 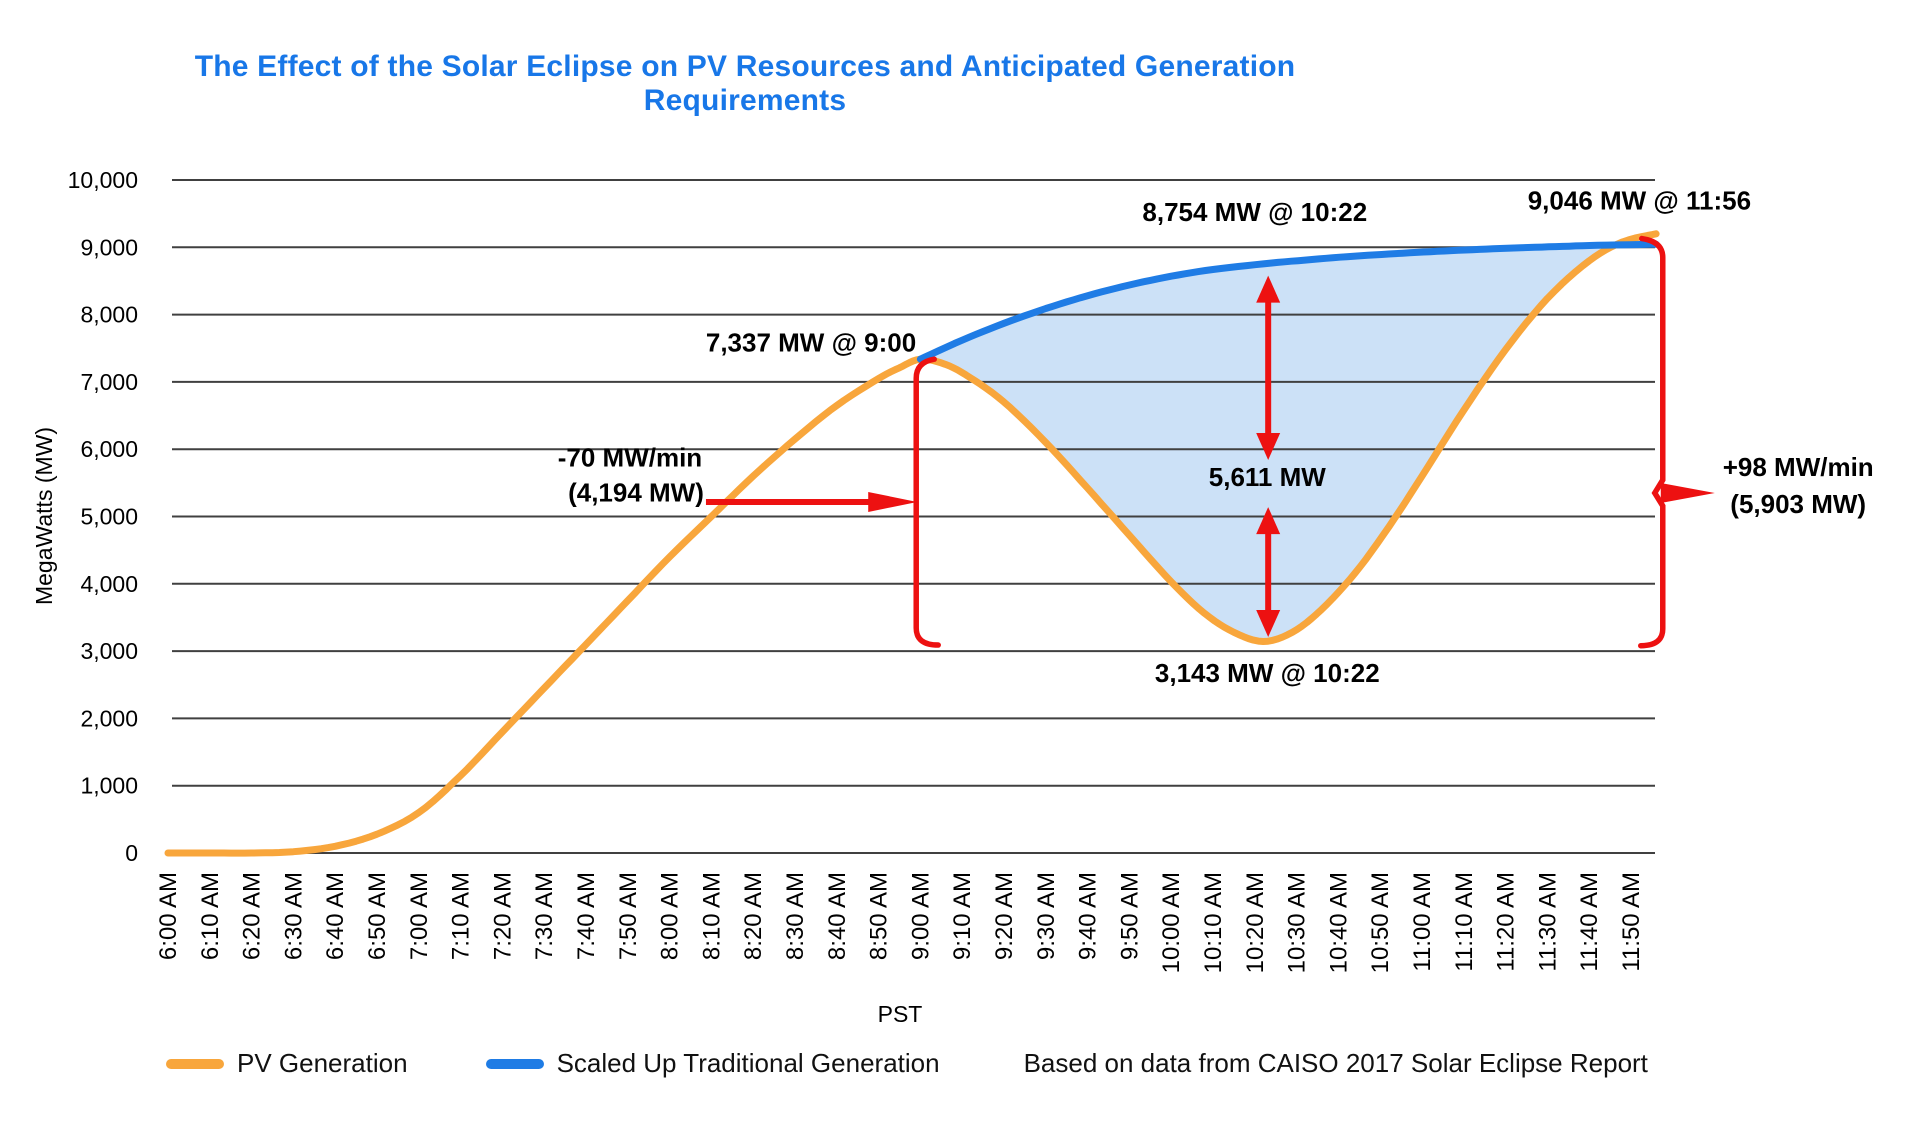 What do you see at coordinates (920, 916) in the screenshot?
I see `x-tick-label: 9:00 AM` at bounding box center [920, 916].